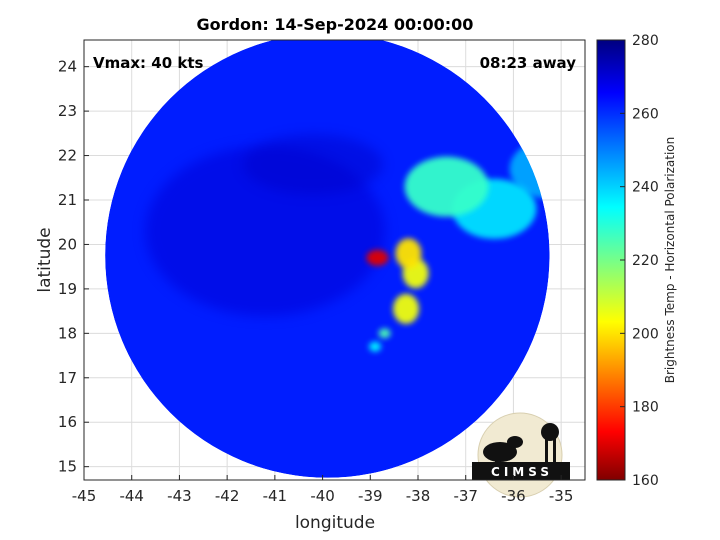 This screenshot has width=720, height=540. I want to click on x-tick-label: -37, so click(465, 496).